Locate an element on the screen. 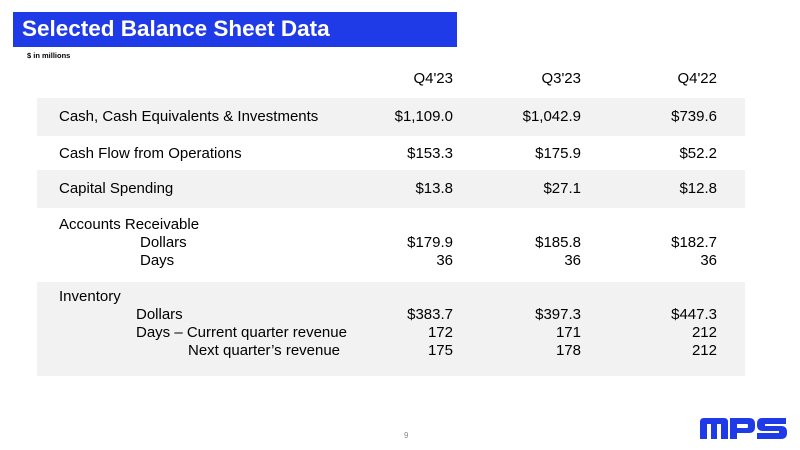 This screenshot has height=450, width=800. row-label-inventory-days-current: Days – Current quarter revenue is located at coordinates (241, 332).